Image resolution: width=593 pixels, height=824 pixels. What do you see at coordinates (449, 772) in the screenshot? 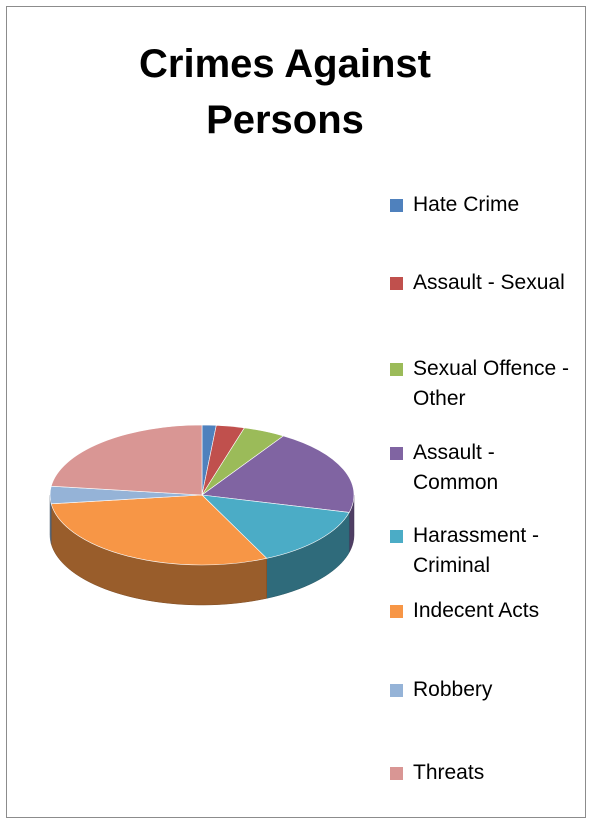
I see `legend-label: Threats` at bounding box center [449, 772].